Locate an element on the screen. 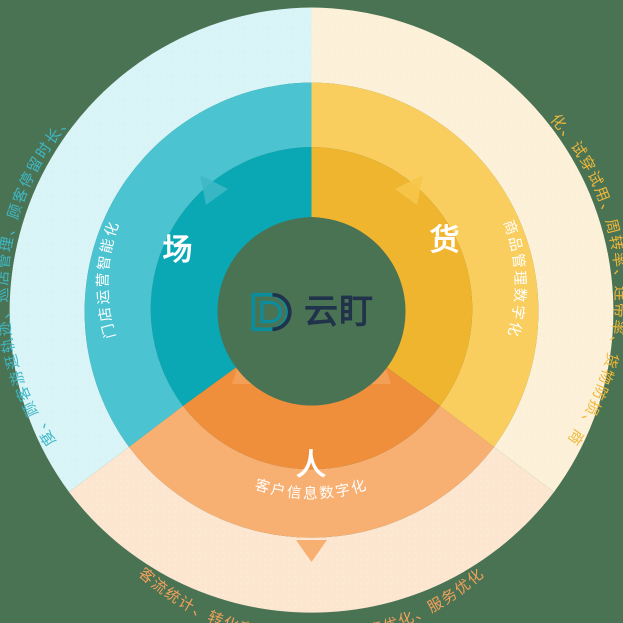  segment-huo-chevron is located at coordinates (409, 190).